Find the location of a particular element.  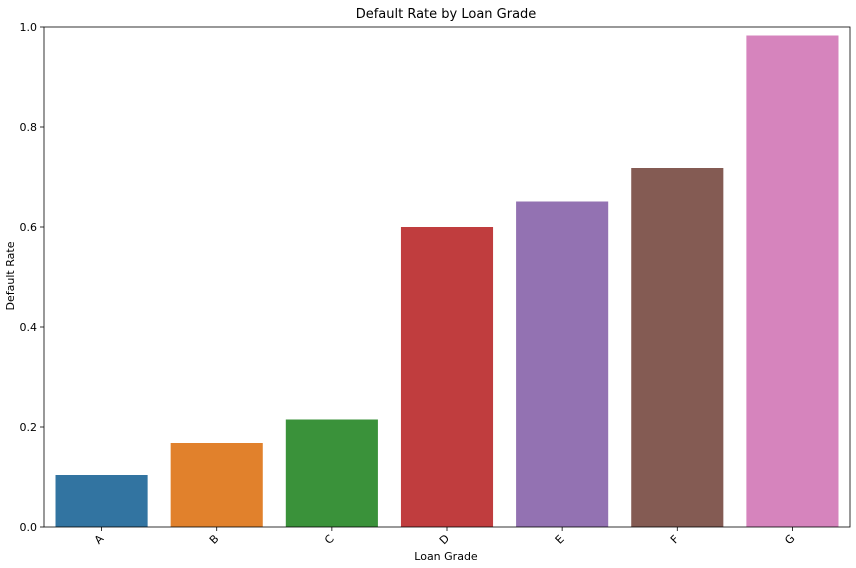

bar-g is located at coordinates (792, 281).